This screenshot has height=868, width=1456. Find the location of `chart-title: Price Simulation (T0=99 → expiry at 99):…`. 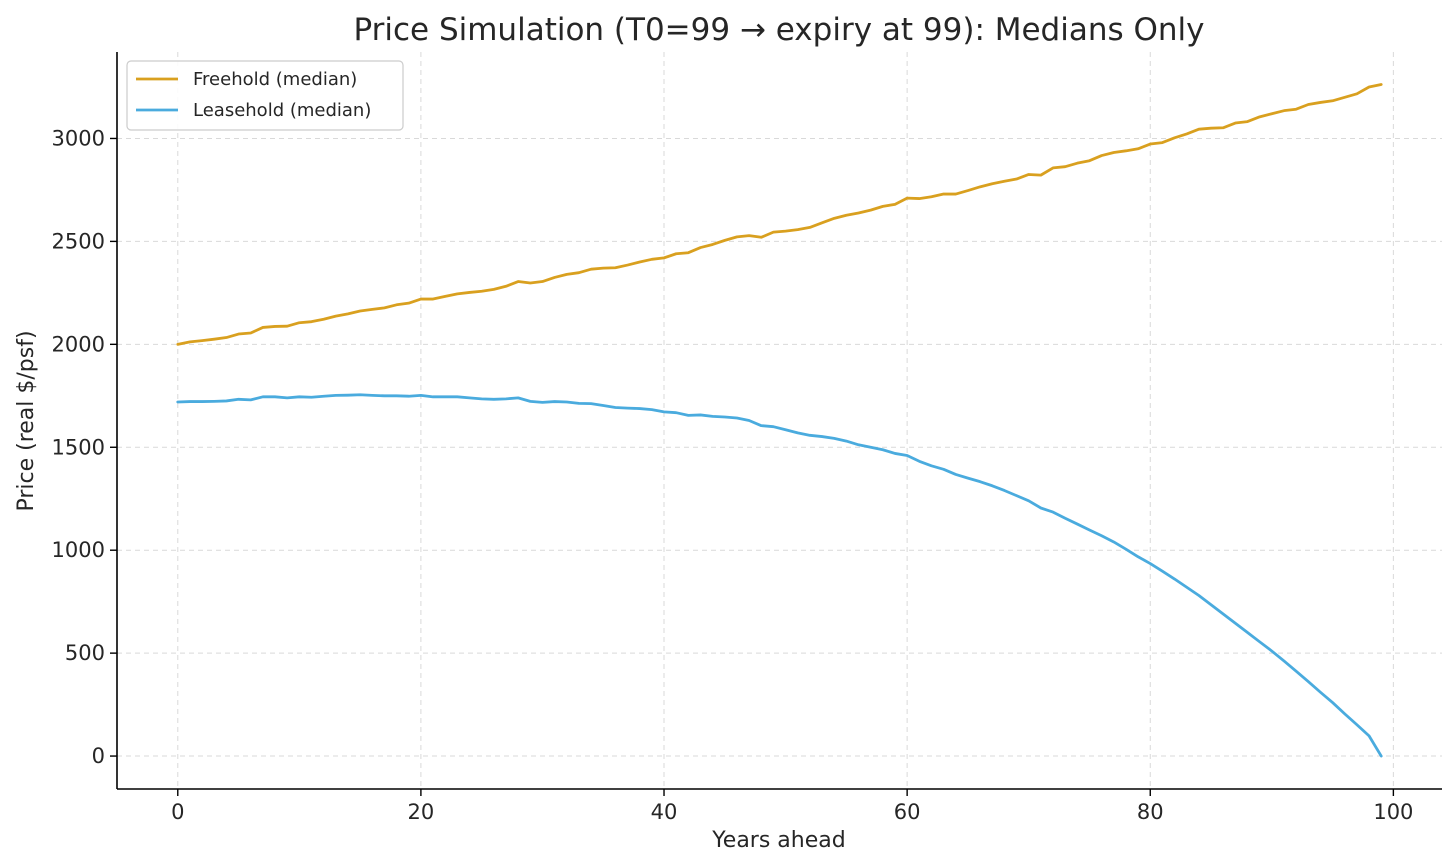

chart-title: Price Simulation (T0=99 → expiry at 99):… is located at coordinates (778, 30).